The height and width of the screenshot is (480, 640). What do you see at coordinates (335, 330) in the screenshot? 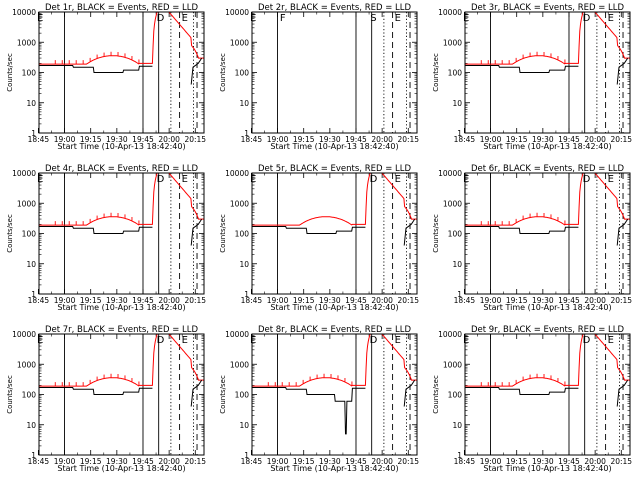
I see `panel-title: Det 8r, BLACK = Events, RED = LLD` at bounding box center [335, 330].